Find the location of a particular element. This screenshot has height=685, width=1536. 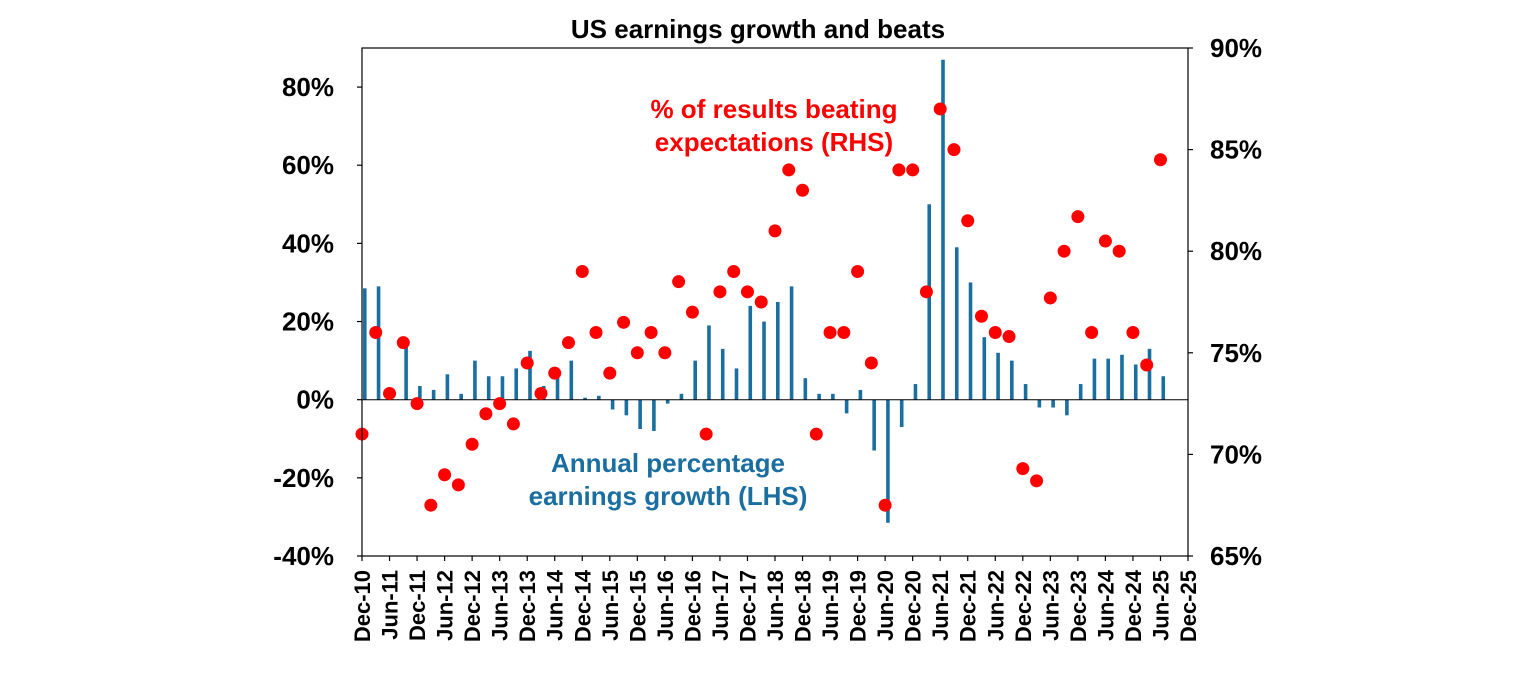

x-tick-label: Dec-18 is located at coordinates (803, 606).